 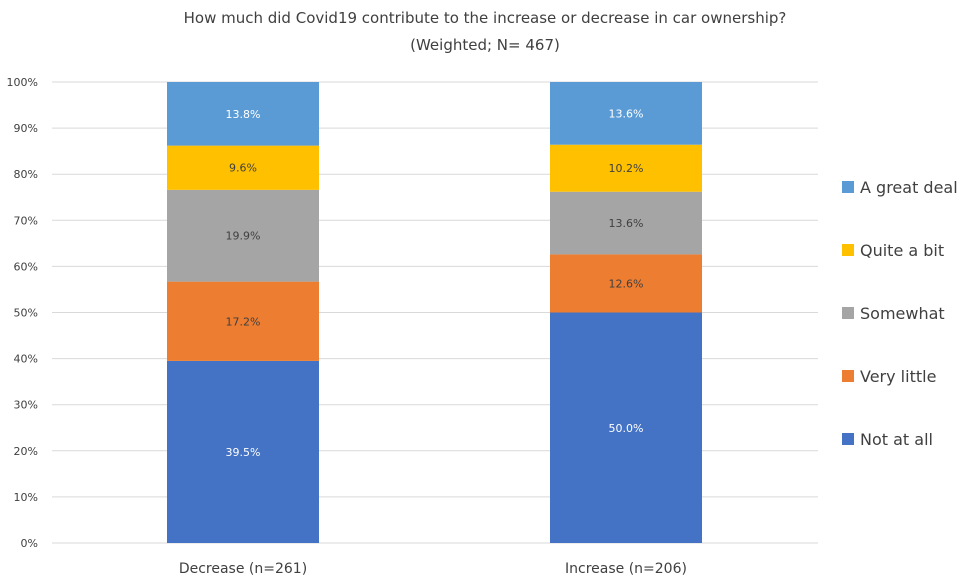 What do you see at coordinates (26, 313) in the screenshot?
I see `y-tick-label: 50%` at bounding box center [26, 313].